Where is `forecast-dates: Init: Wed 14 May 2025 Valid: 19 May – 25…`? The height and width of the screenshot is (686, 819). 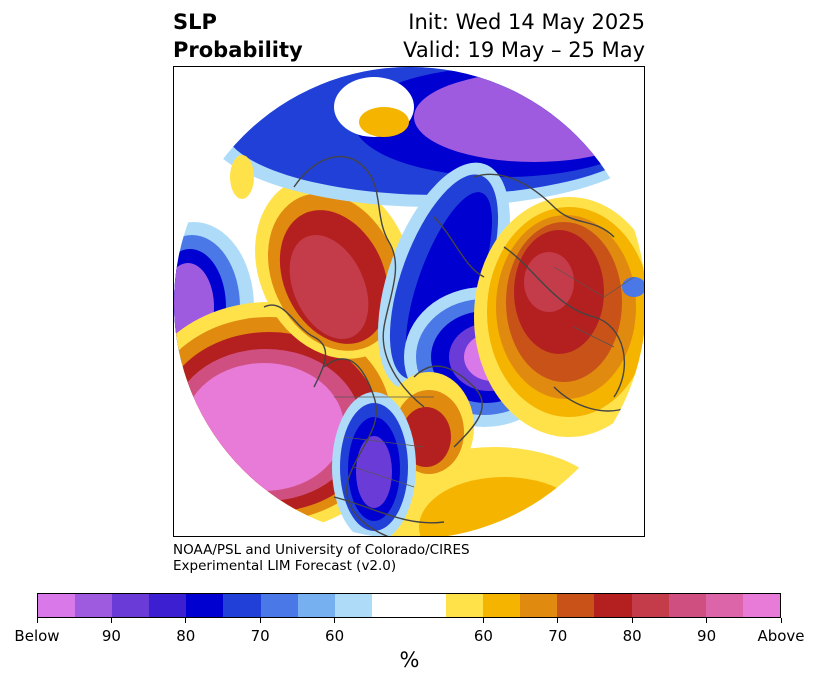
forecast-dates: Init: Wed 14 May 2025 Valid: 19 May – 25… is located at coordinates (495, 36).